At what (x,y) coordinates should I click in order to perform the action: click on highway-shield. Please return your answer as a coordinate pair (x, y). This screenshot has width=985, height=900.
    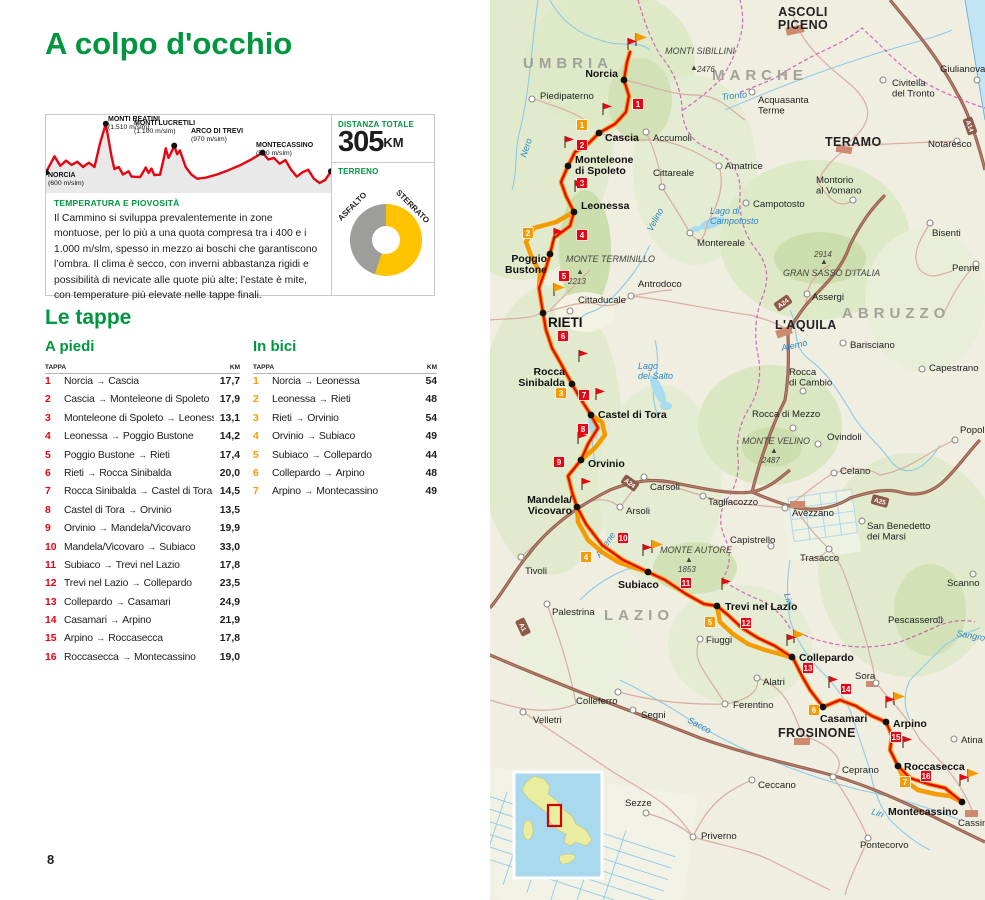
    Looking at the image, I should click on (970, 126).